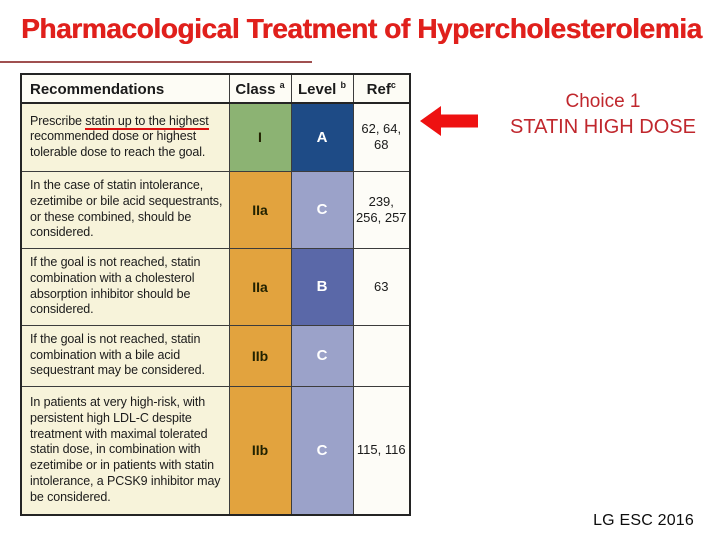 This screenshot has height=540, width=720. Describe the element at coordinates (643, 520) in the screenshot. I see `footer-citation: LG ESC 2016` at that location.